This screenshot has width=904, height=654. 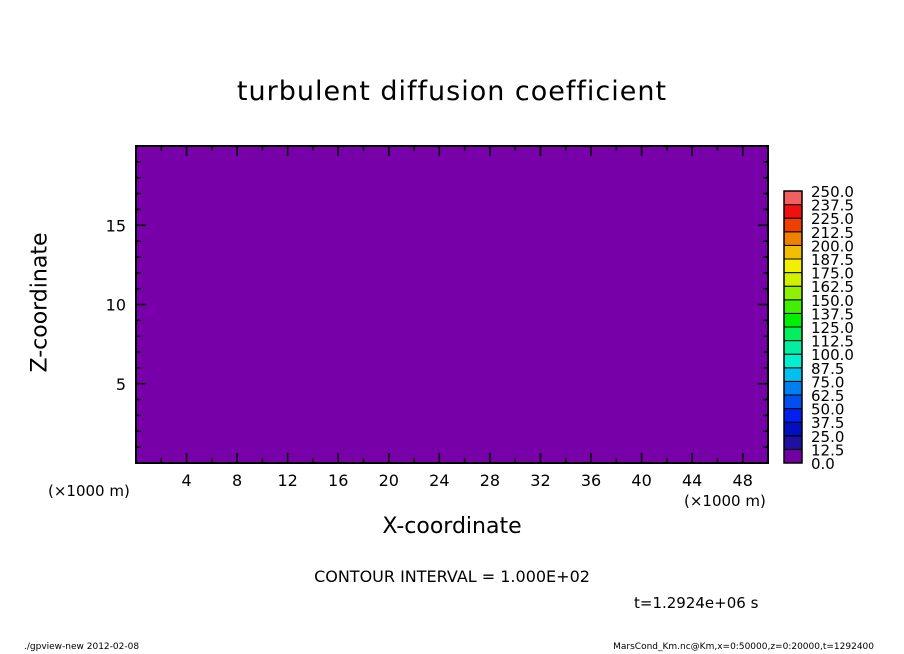 I want to click on x-tick-label: 4, so click(x=186, y=480).